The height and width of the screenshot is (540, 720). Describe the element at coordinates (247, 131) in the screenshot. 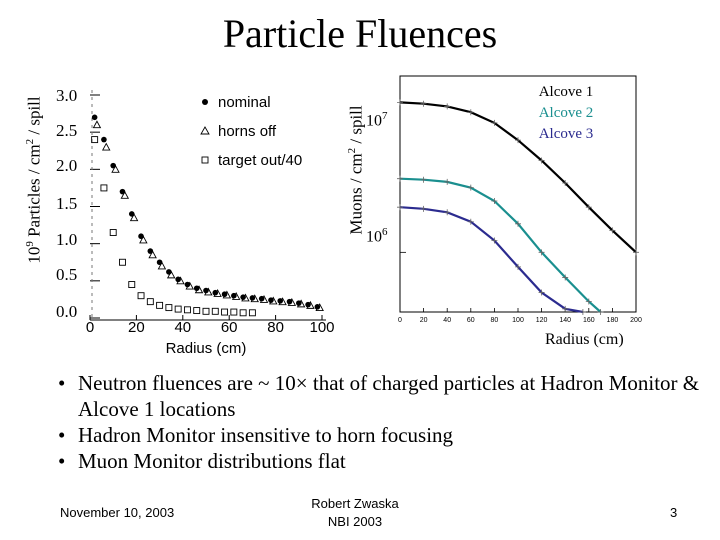

I see `legend-label: horns off` at that location.